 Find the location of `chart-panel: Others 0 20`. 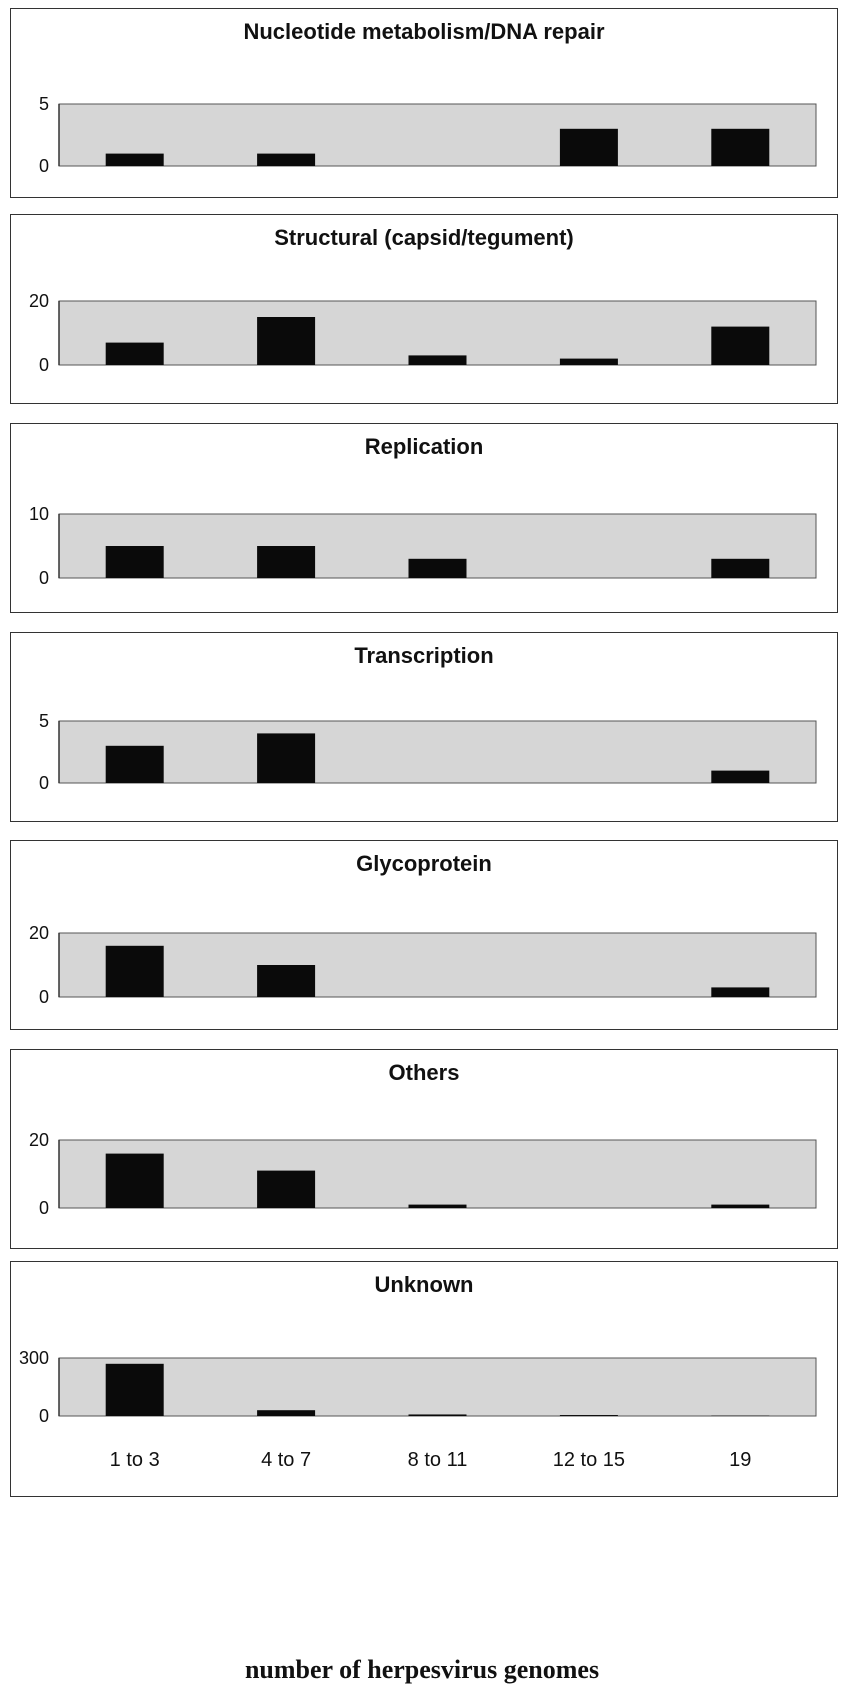

chart-panel: Others 0 20 is located at coordinates (424, 1149).